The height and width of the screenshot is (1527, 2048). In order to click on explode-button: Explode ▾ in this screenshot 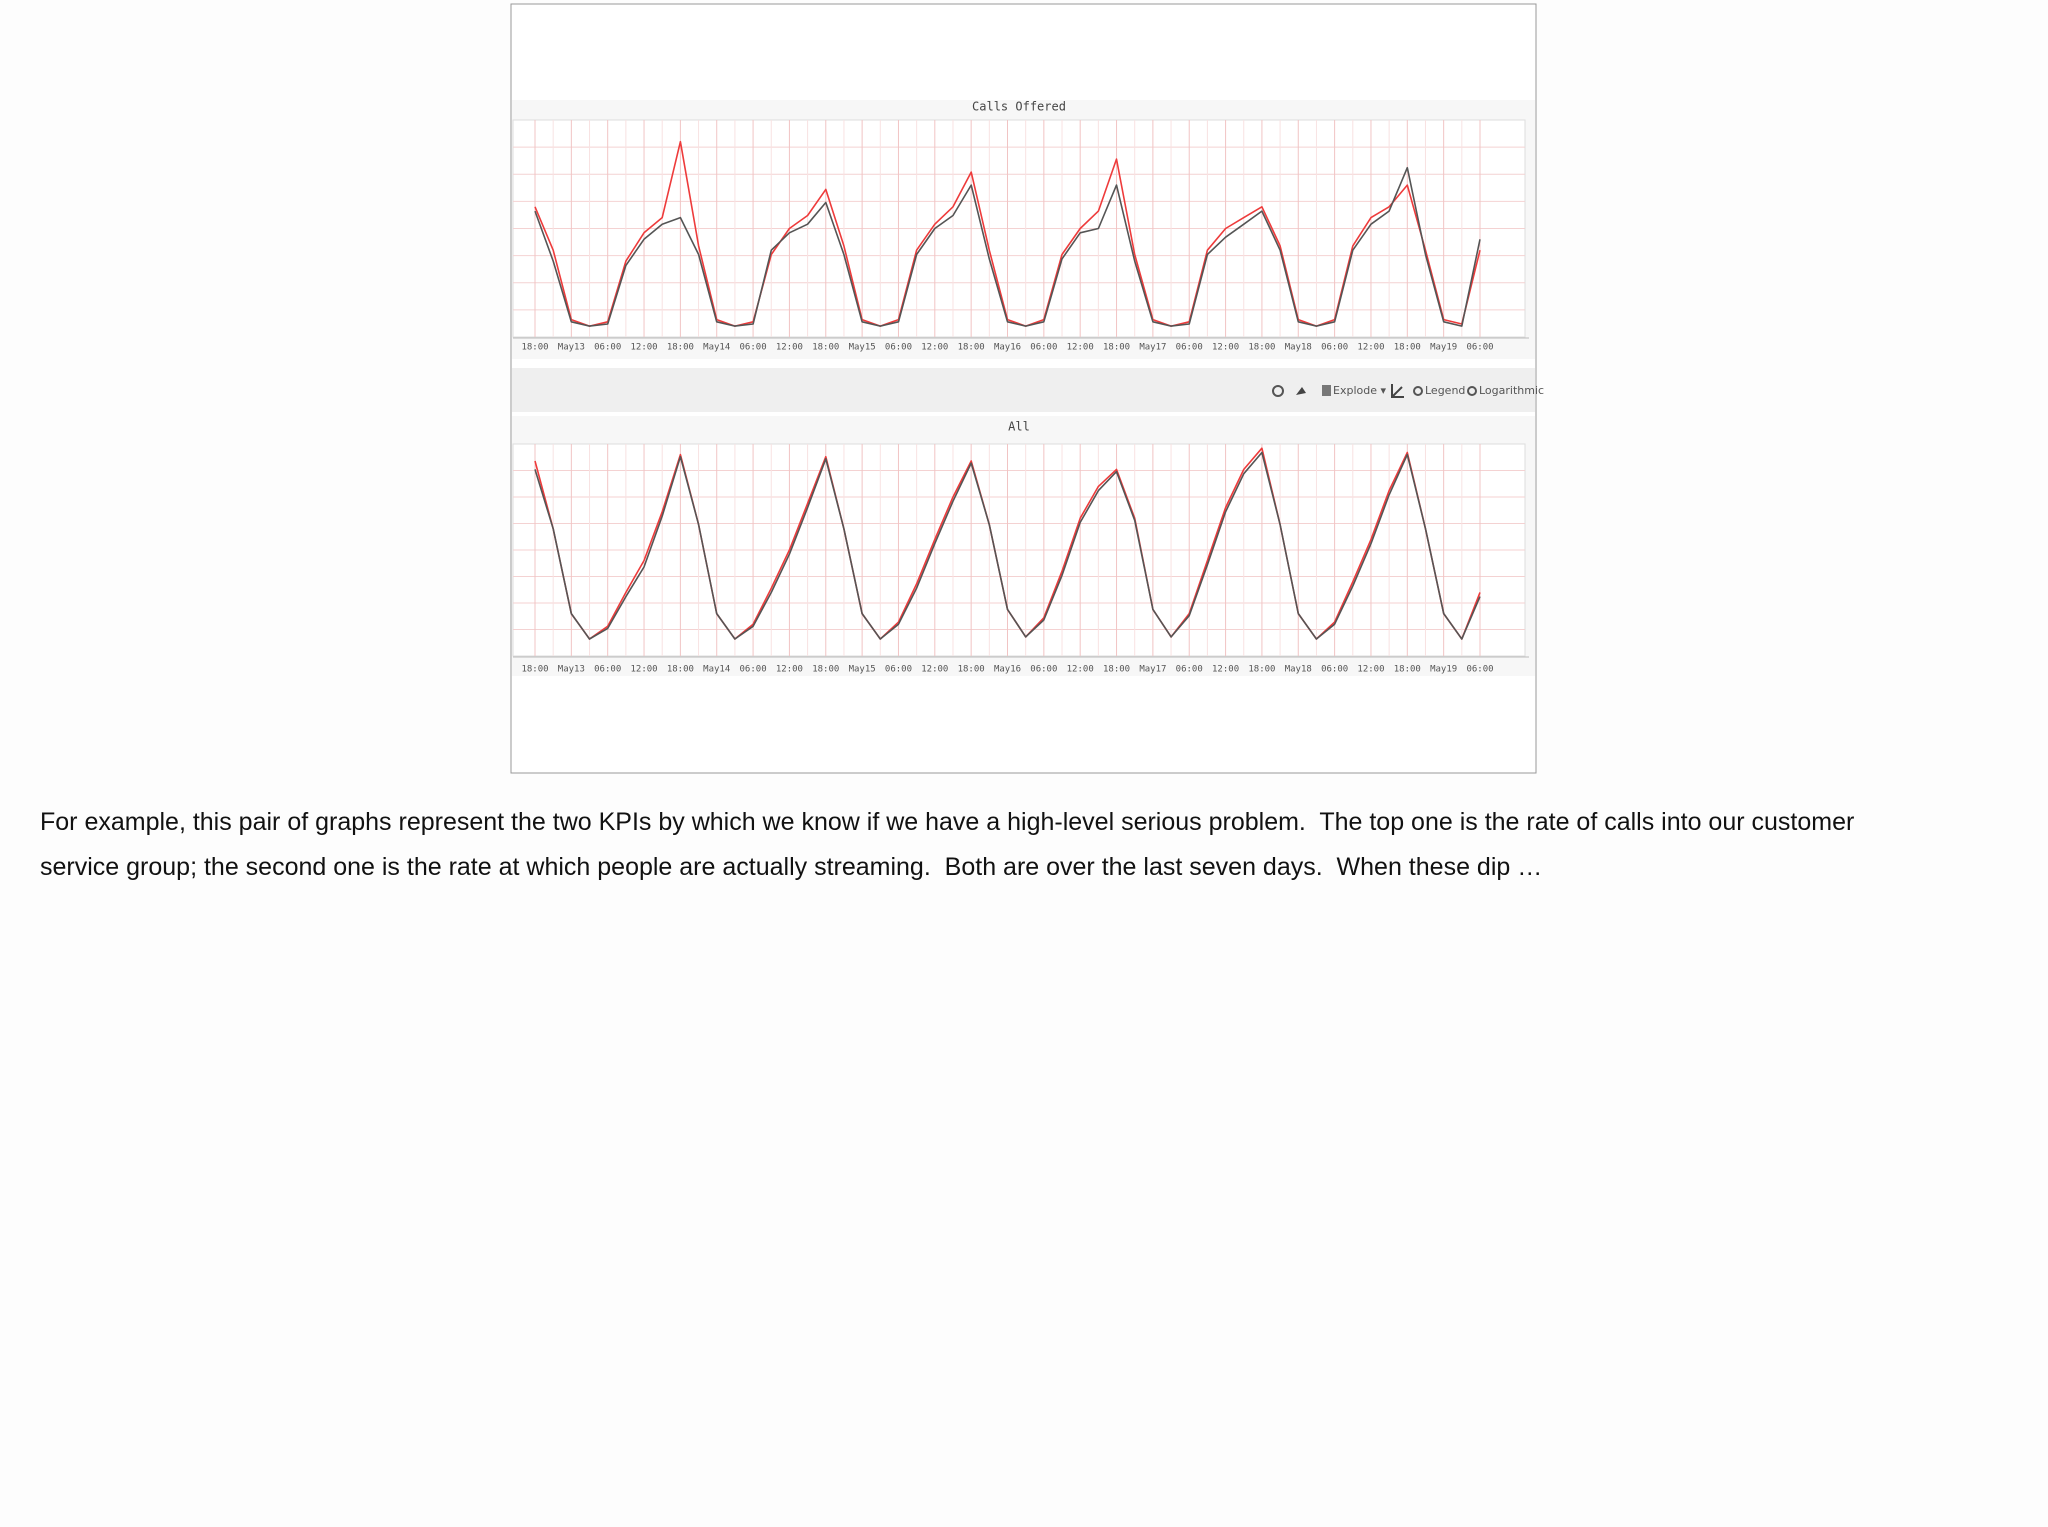, I will do `click(1359, 390)`.